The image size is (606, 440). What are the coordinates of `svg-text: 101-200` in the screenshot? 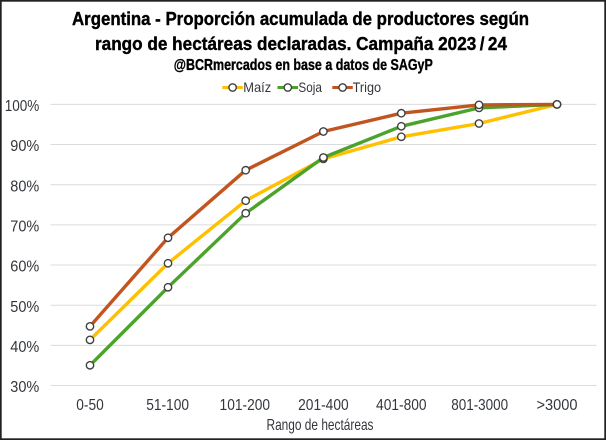 It's located at (245, 405).